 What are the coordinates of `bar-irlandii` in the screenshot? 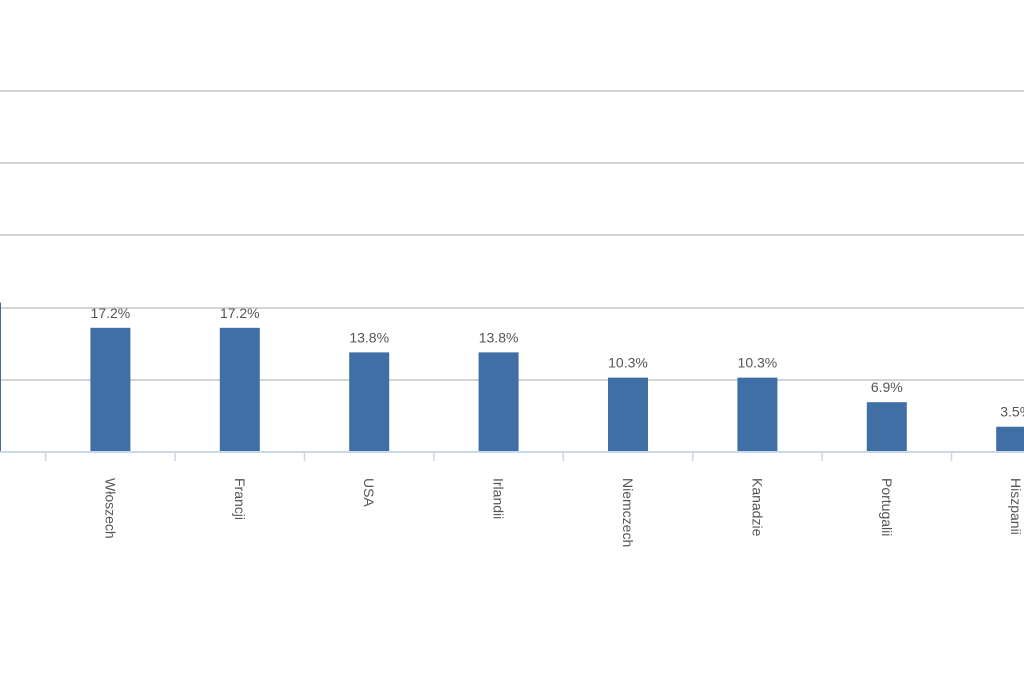 It's located at (498, 402).